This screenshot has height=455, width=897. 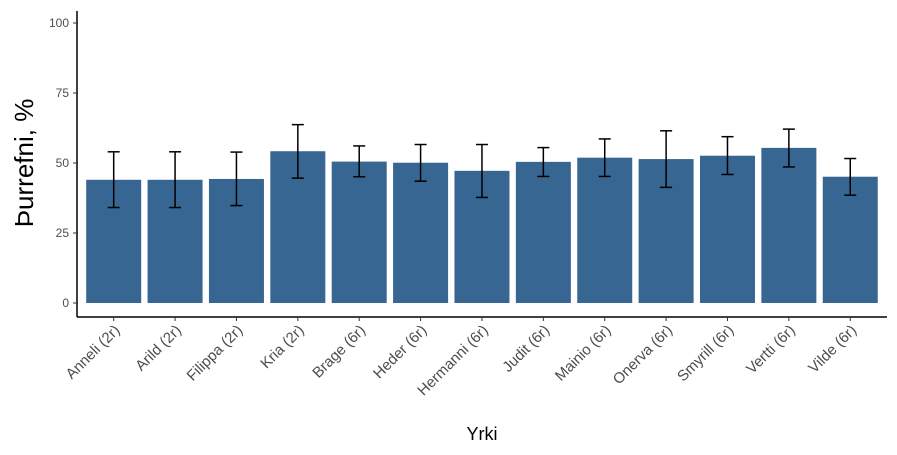 What do you see at coordinates (339, 352) in the screenshot?
I see `x-tick-label: Brage (6r)` at bounding box center [339, 352].